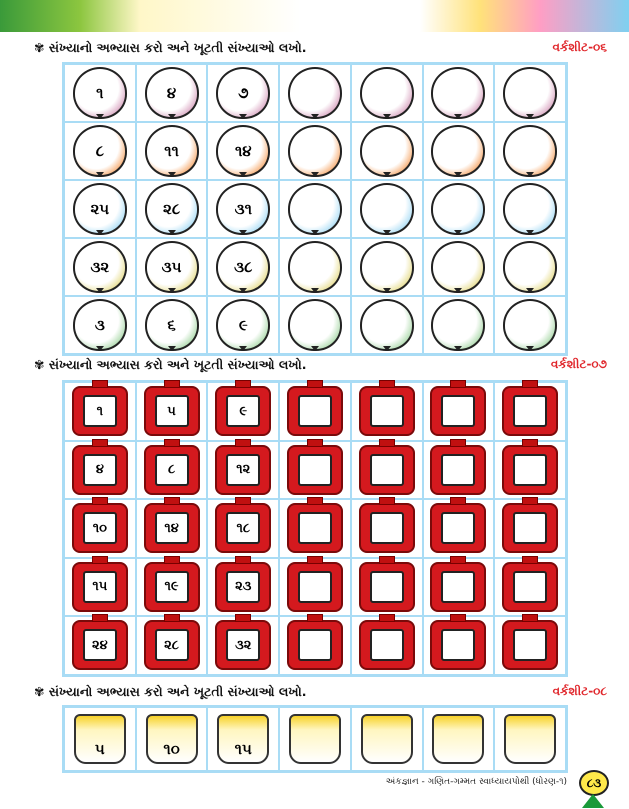  Describe the element at coordinates (243, 209) in the screenshot. I see `balloon-icon: ૩૧` at that location.